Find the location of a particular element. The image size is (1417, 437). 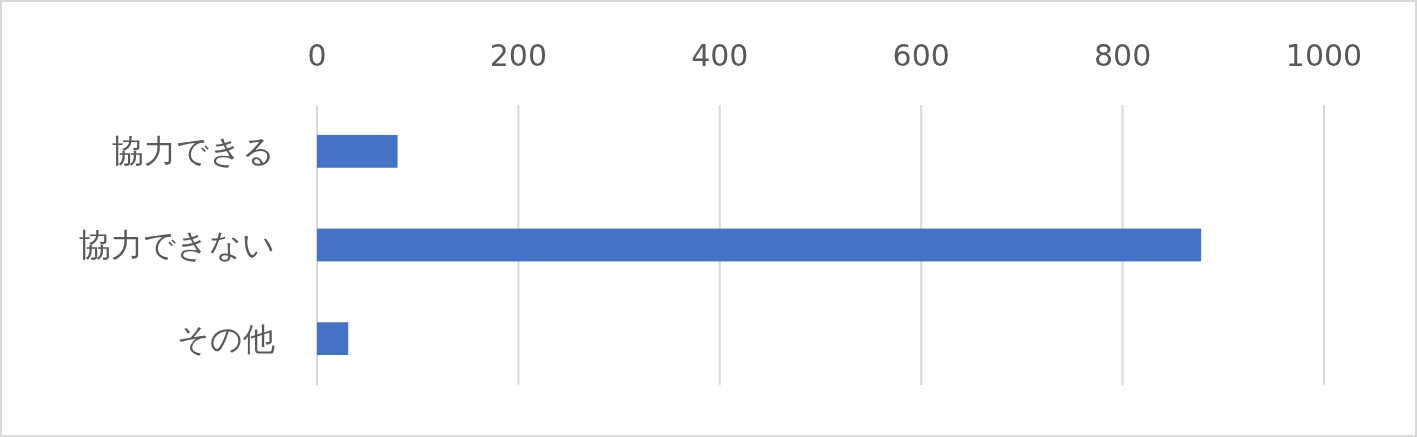

x-tick-label: 400 is located at coordinates (720, 55).